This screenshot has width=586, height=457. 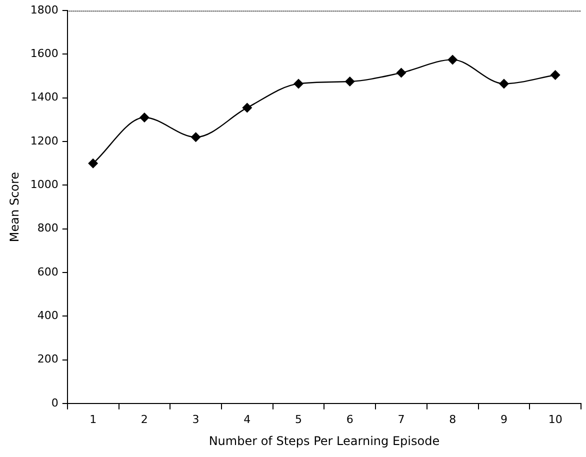 I want to click on x-tick-label: 7, so click(x=401, y=419).